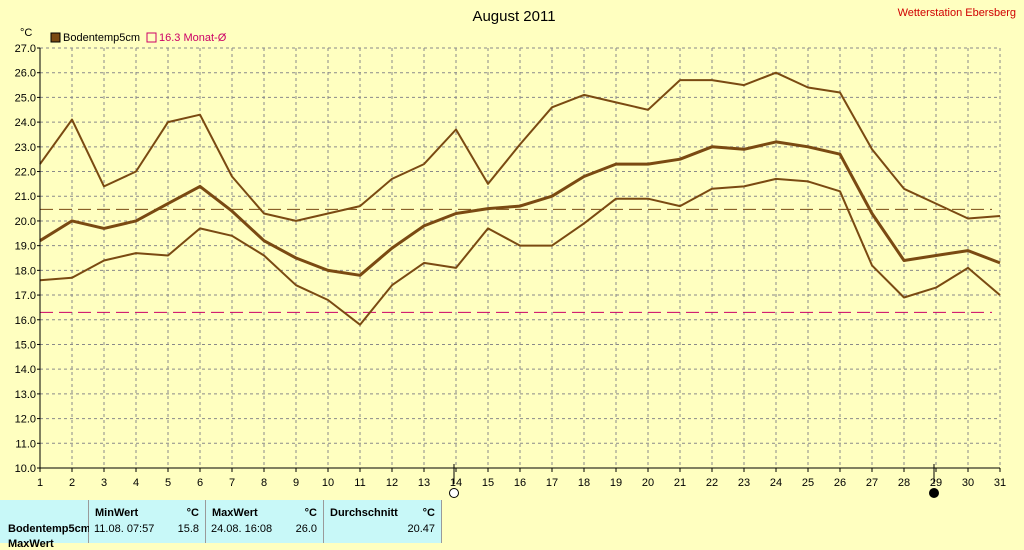  Describe the element at coordinates (40, 483) in the screenshot. I see `x-tick-label: 1` at that location.